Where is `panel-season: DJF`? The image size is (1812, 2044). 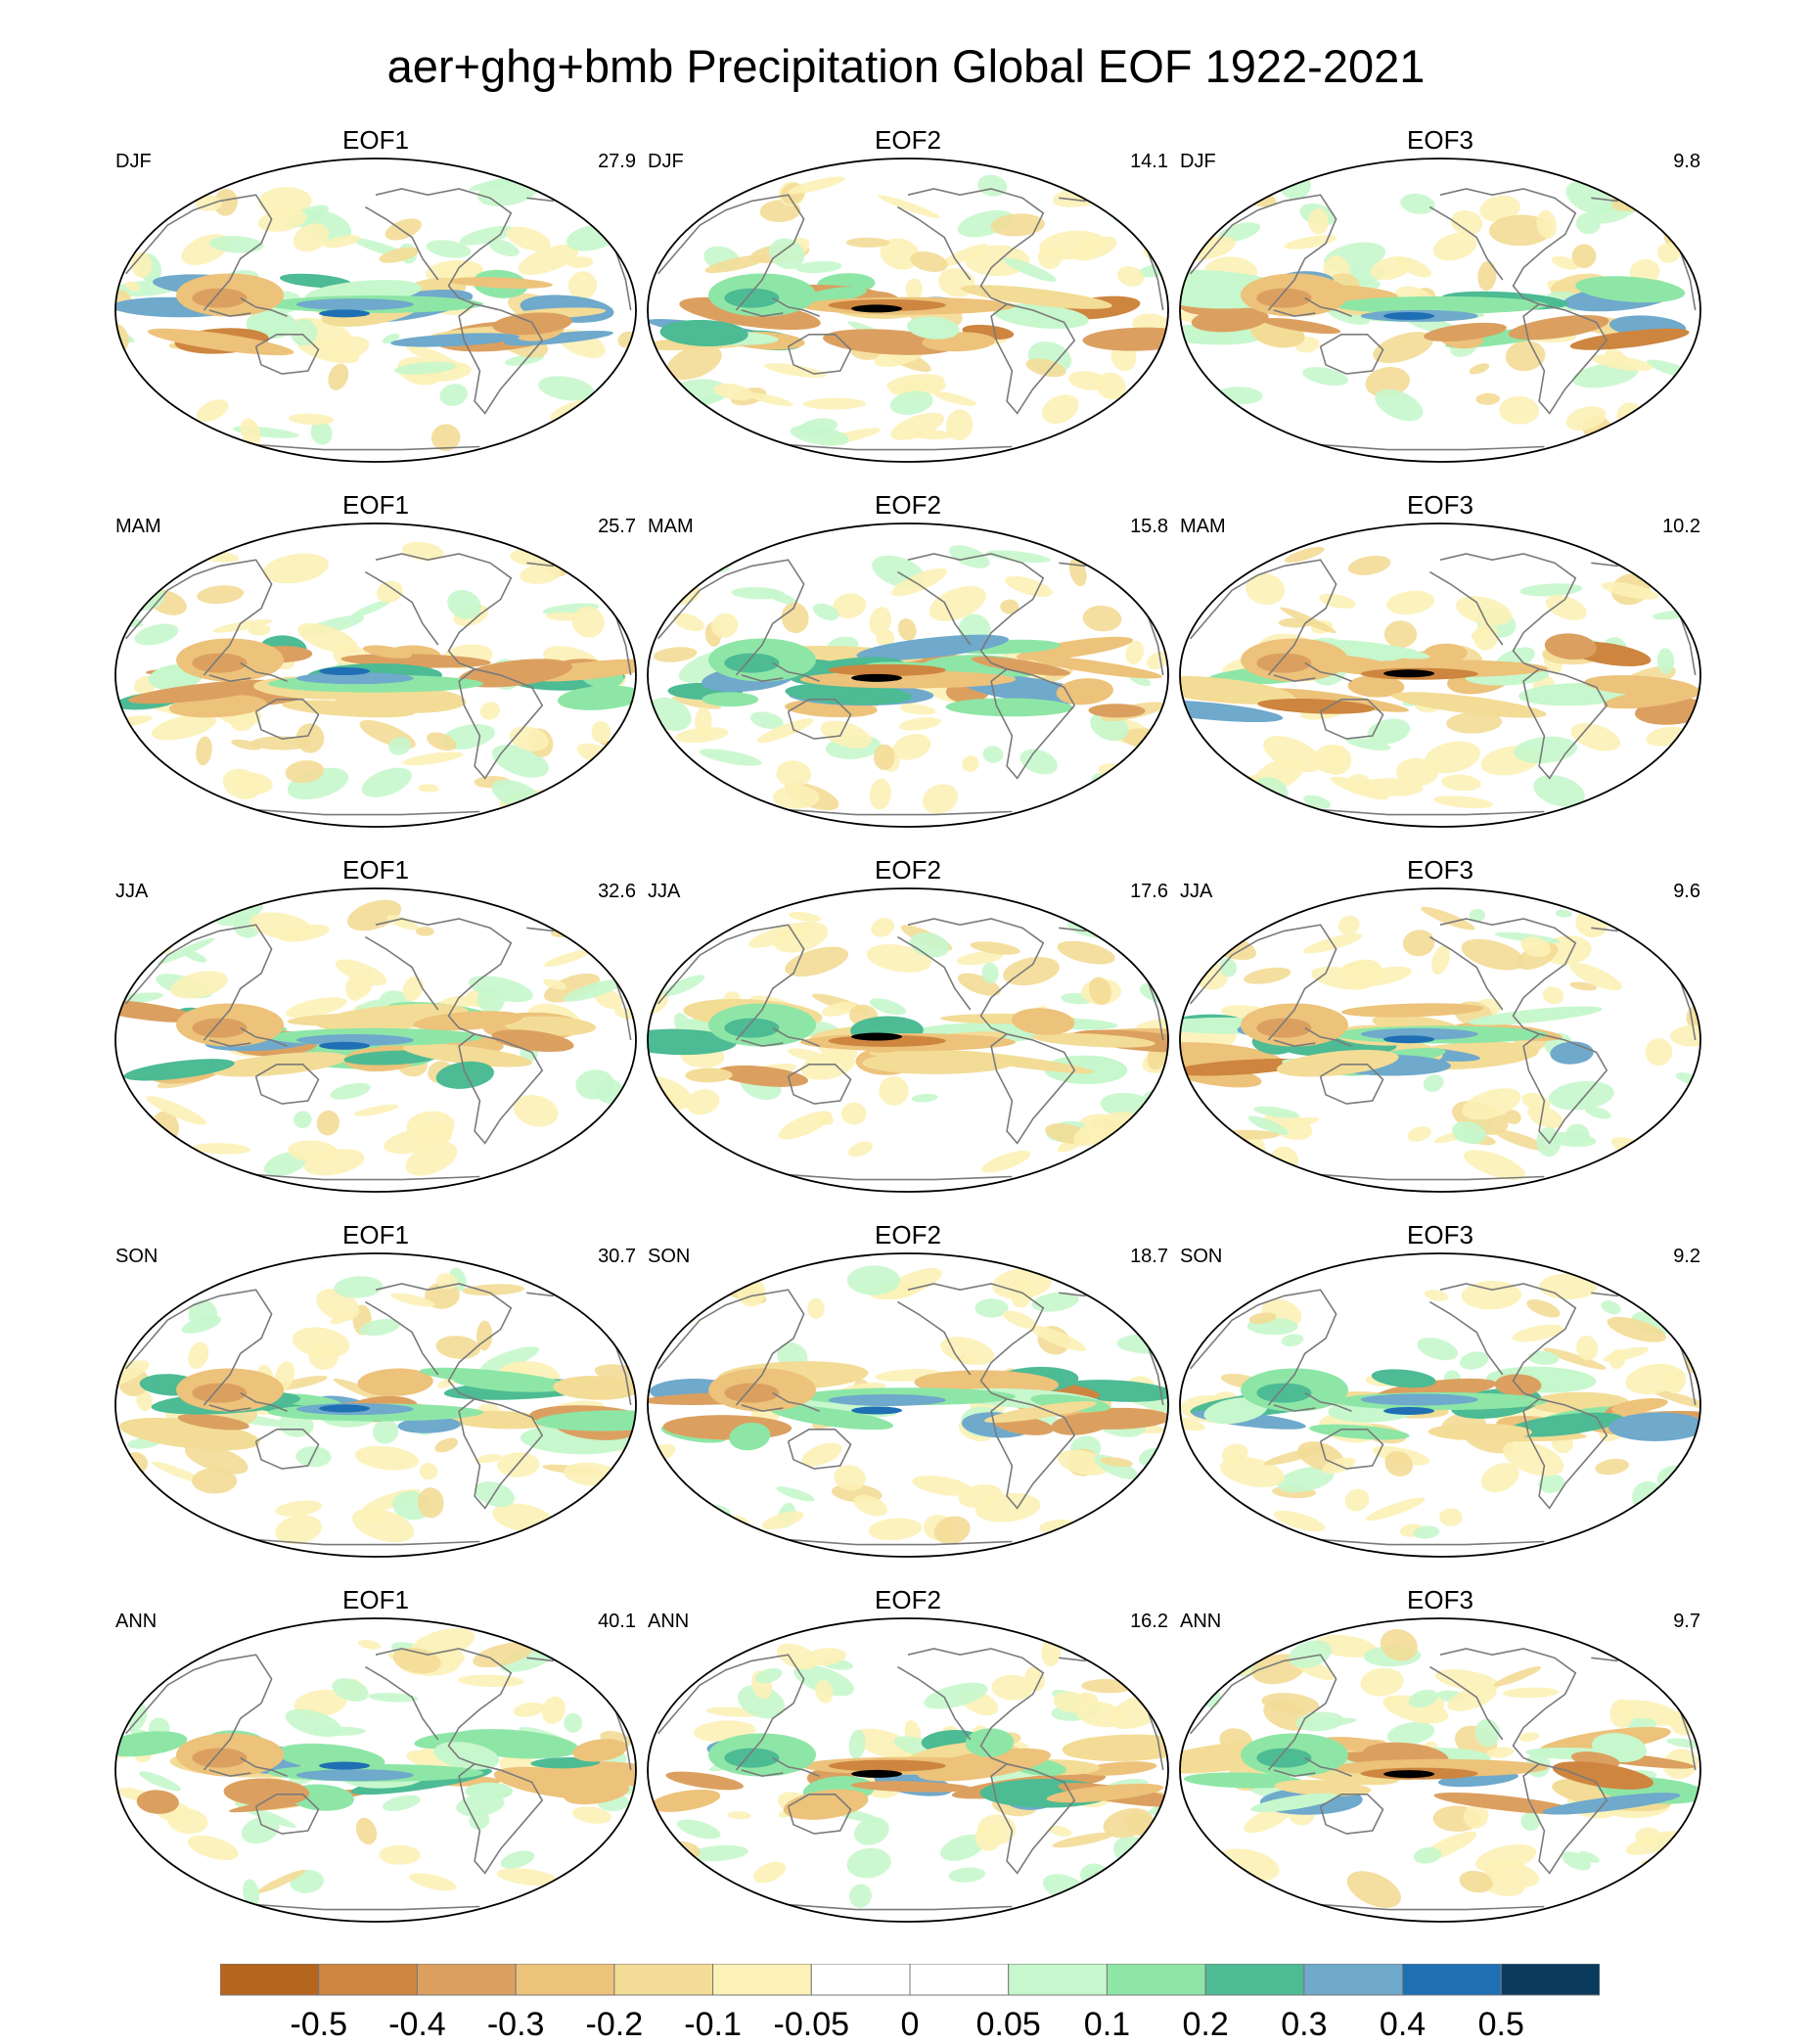
panel-season: DJF is located at coordinates (133, 161).